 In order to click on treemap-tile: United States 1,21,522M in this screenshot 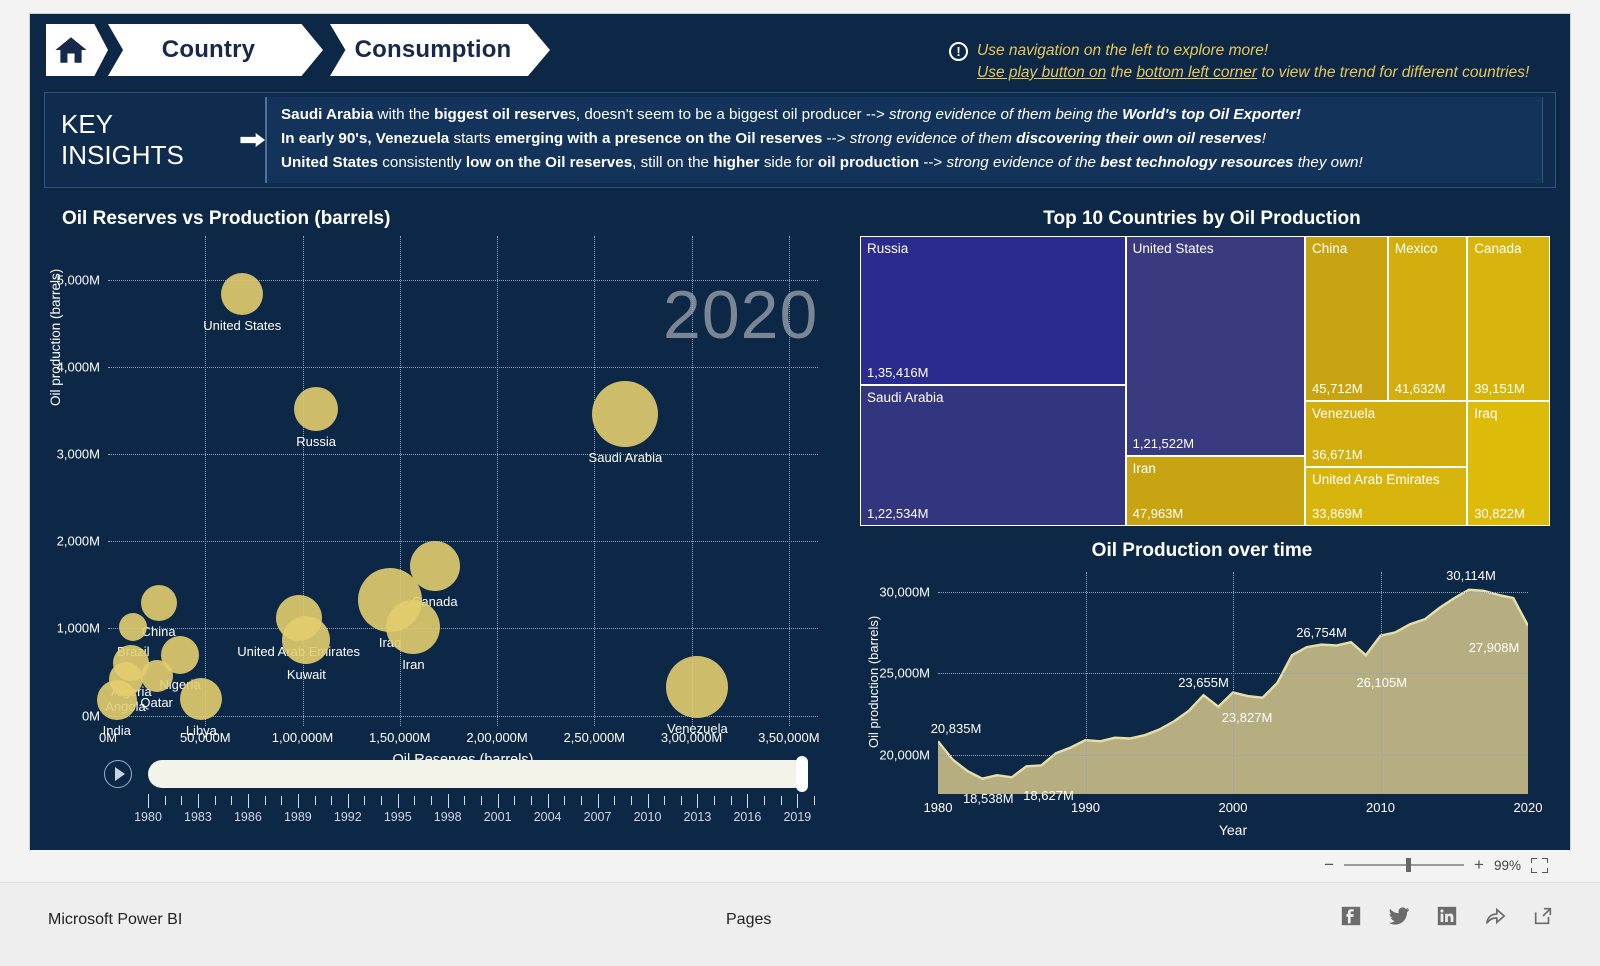, I will do `click(1215, 346)`.